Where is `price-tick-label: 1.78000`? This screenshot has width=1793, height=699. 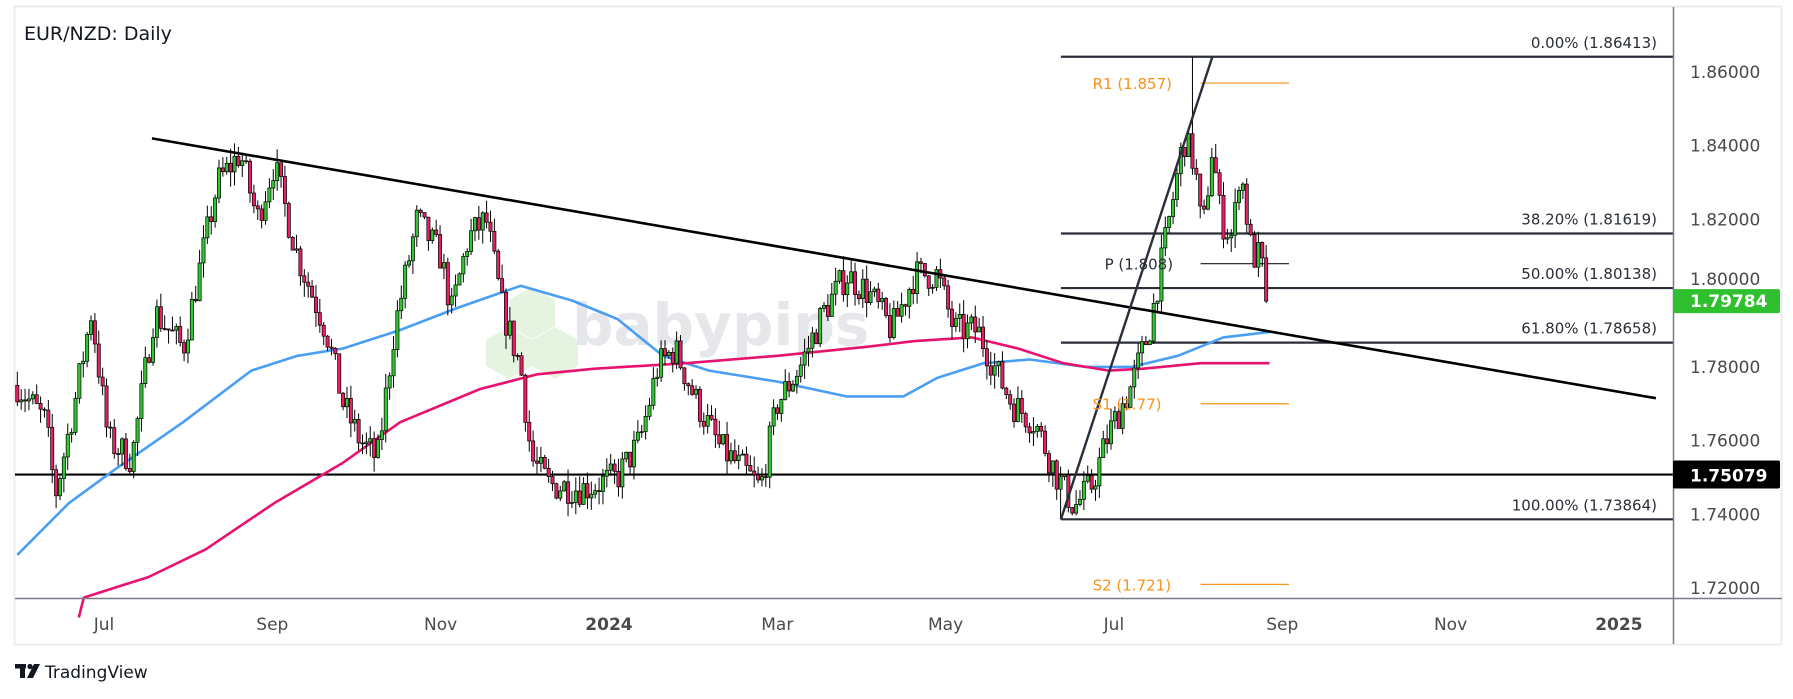
price-tick-label: 1.78000 is located at coordinates (1725, 368).